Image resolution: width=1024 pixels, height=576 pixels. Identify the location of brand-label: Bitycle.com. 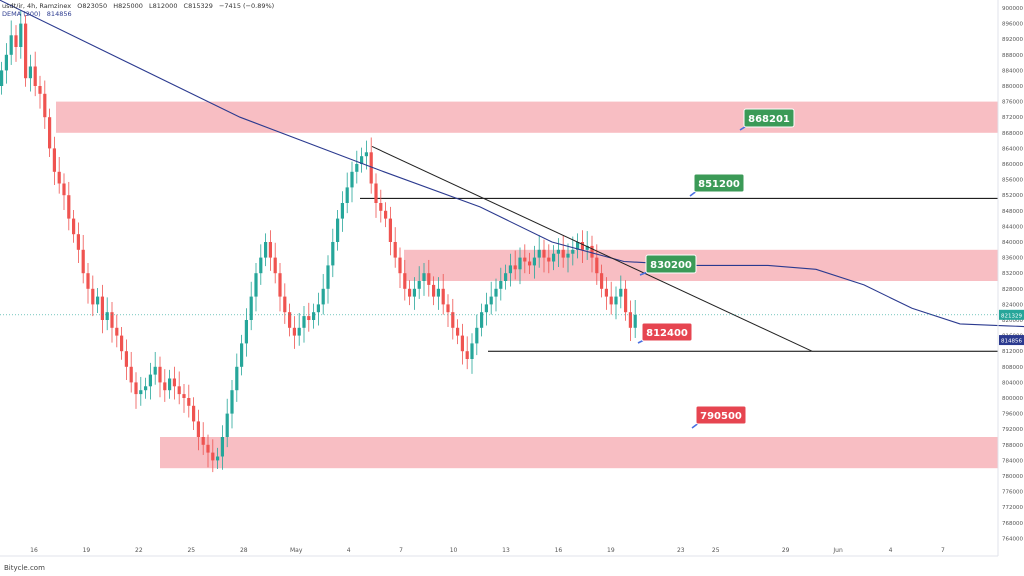
(24, 568).